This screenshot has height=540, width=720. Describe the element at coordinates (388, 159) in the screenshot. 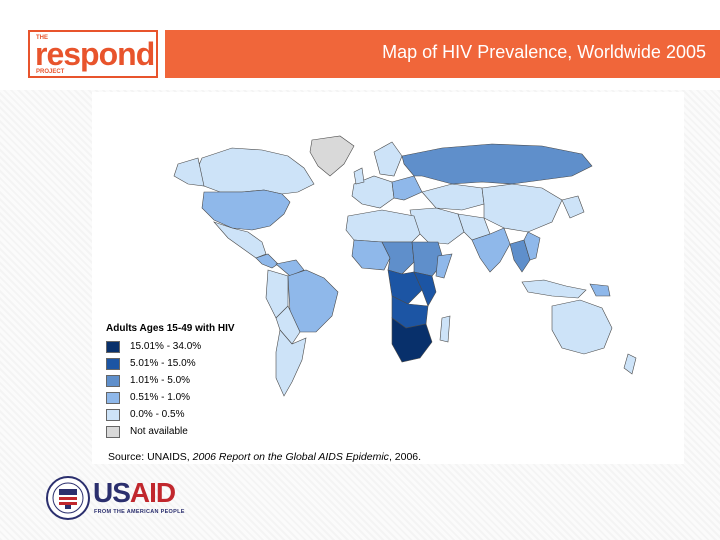

I see `region-scandinavia` at that location.